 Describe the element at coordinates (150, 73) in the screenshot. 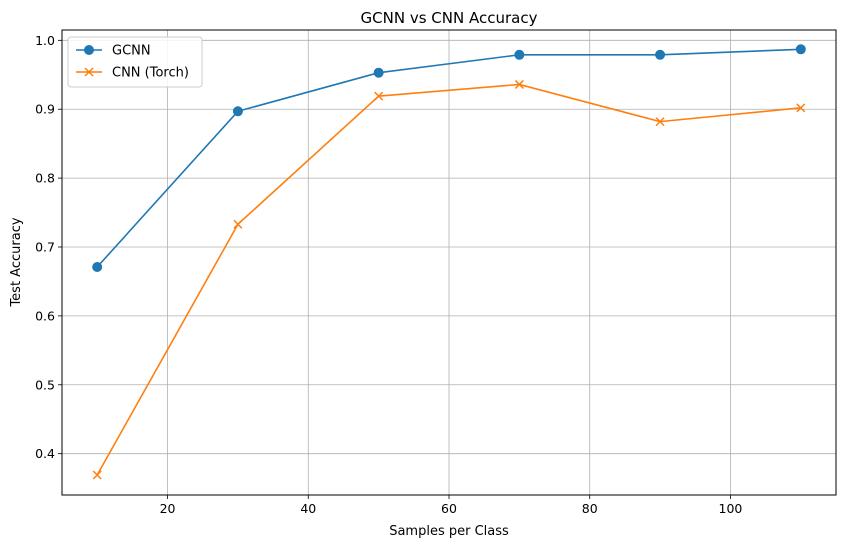

I see `legend-label: CNN (Torch)` at that location.